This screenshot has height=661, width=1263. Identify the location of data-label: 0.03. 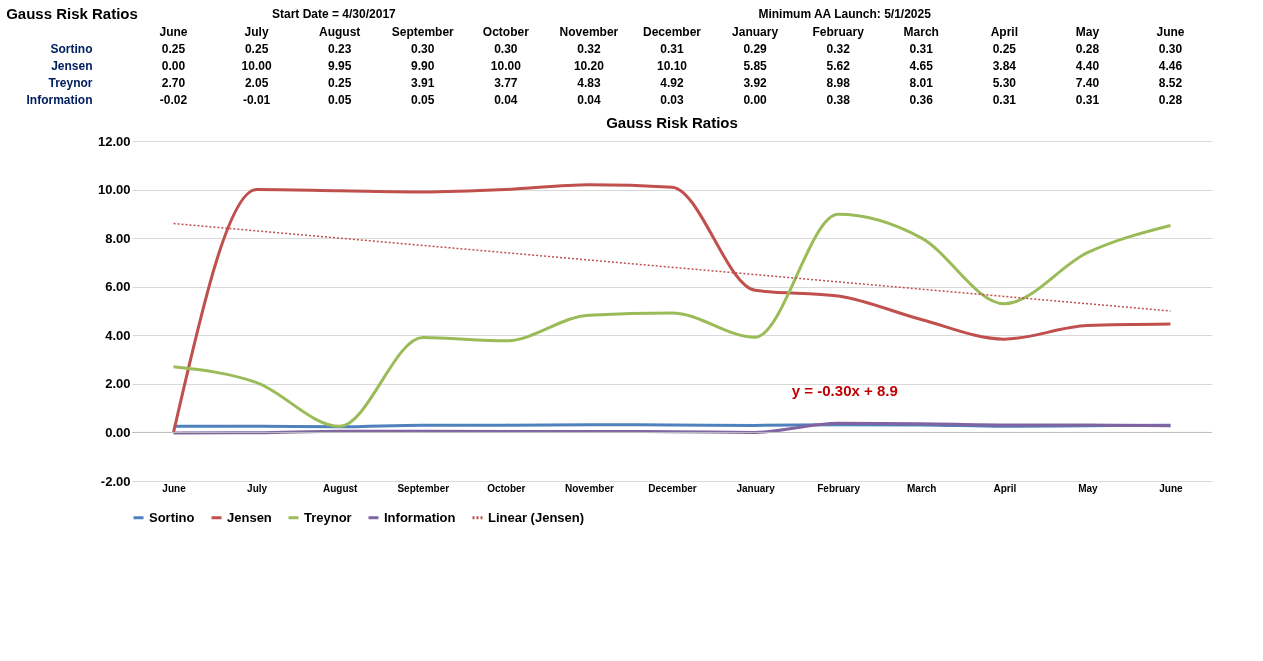
(672, 99).